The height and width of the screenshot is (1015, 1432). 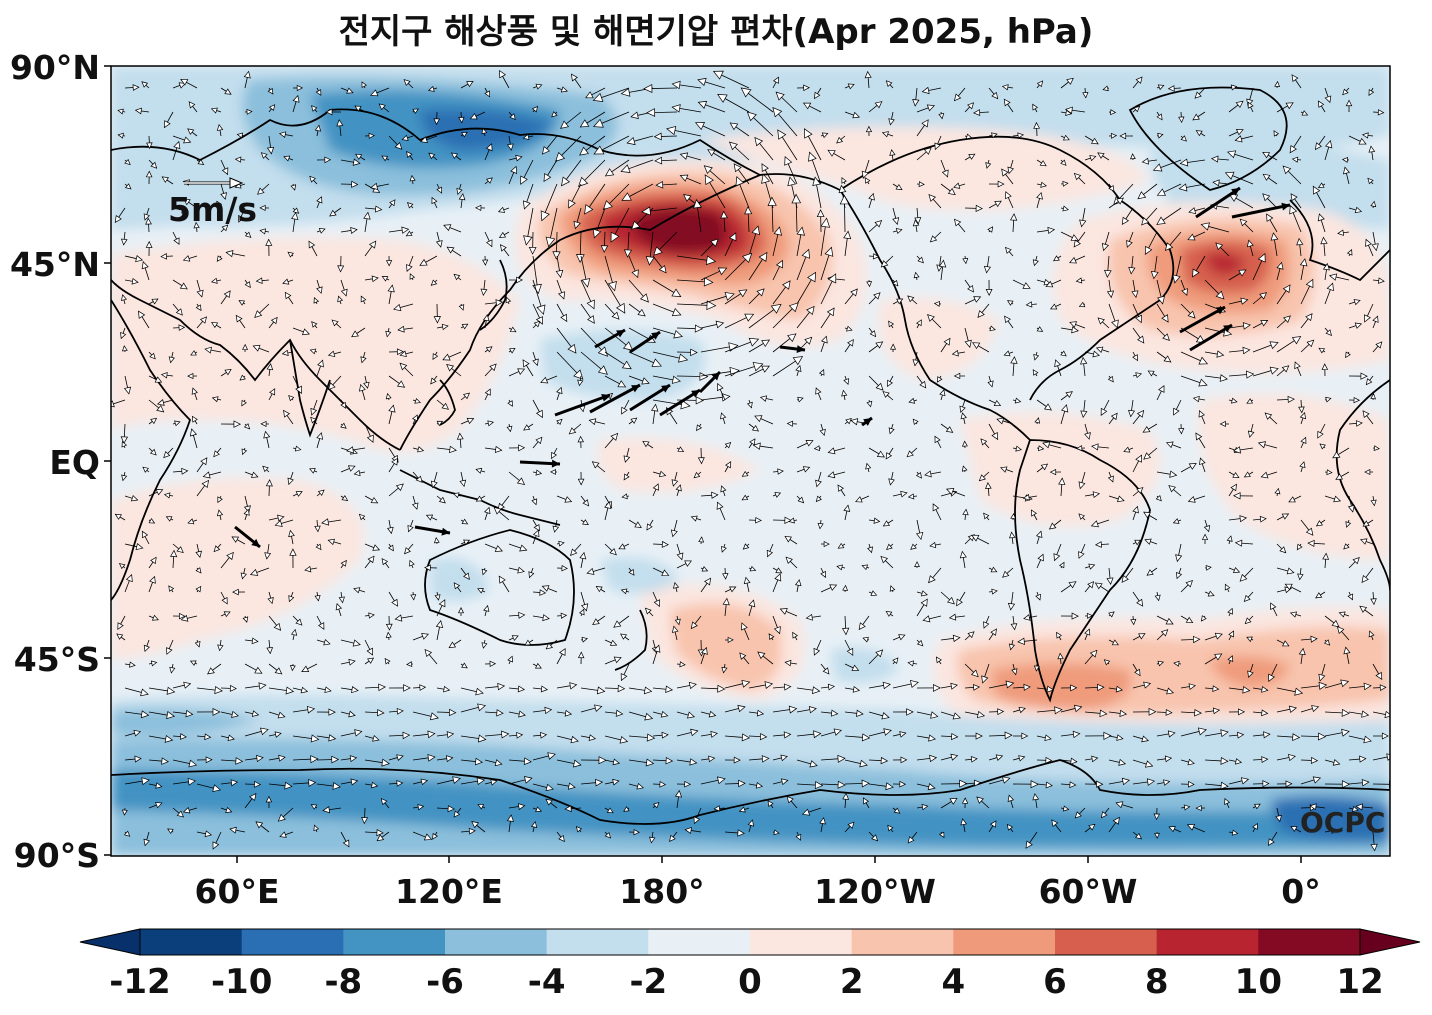 I want to click on significant-wind-vector, so click(x=615, y=398).